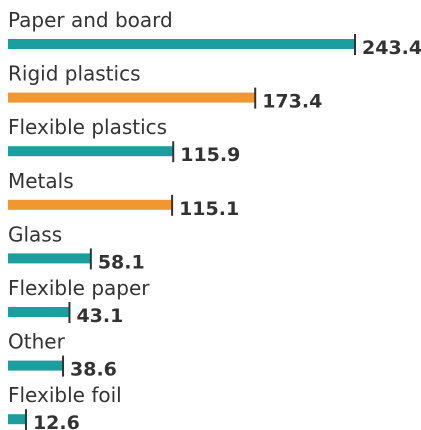 The width and height of the screenshot is (421, 430). I want to click on category-label: Flexible plastics, so click(87, 127).